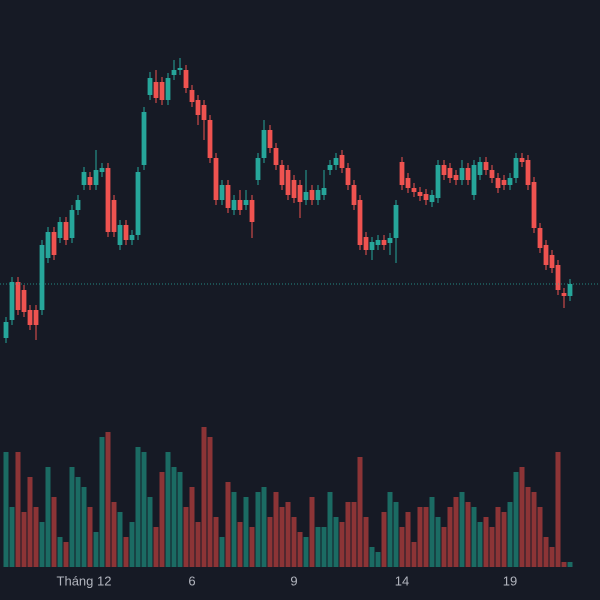 The height and width of the screenshot is (600, 600). What do you see at coordinates (191, 580) in the screenshot?
I see `x-tick-label: 6` at bounding box center [191, 580].